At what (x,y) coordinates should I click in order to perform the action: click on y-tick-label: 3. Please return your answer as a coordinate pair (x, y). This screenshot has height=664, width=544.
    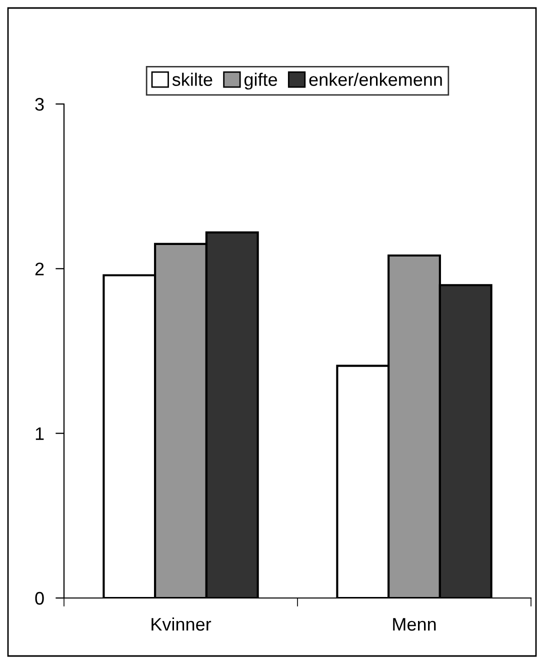
    Looking at the image, I should click on (39, 104).